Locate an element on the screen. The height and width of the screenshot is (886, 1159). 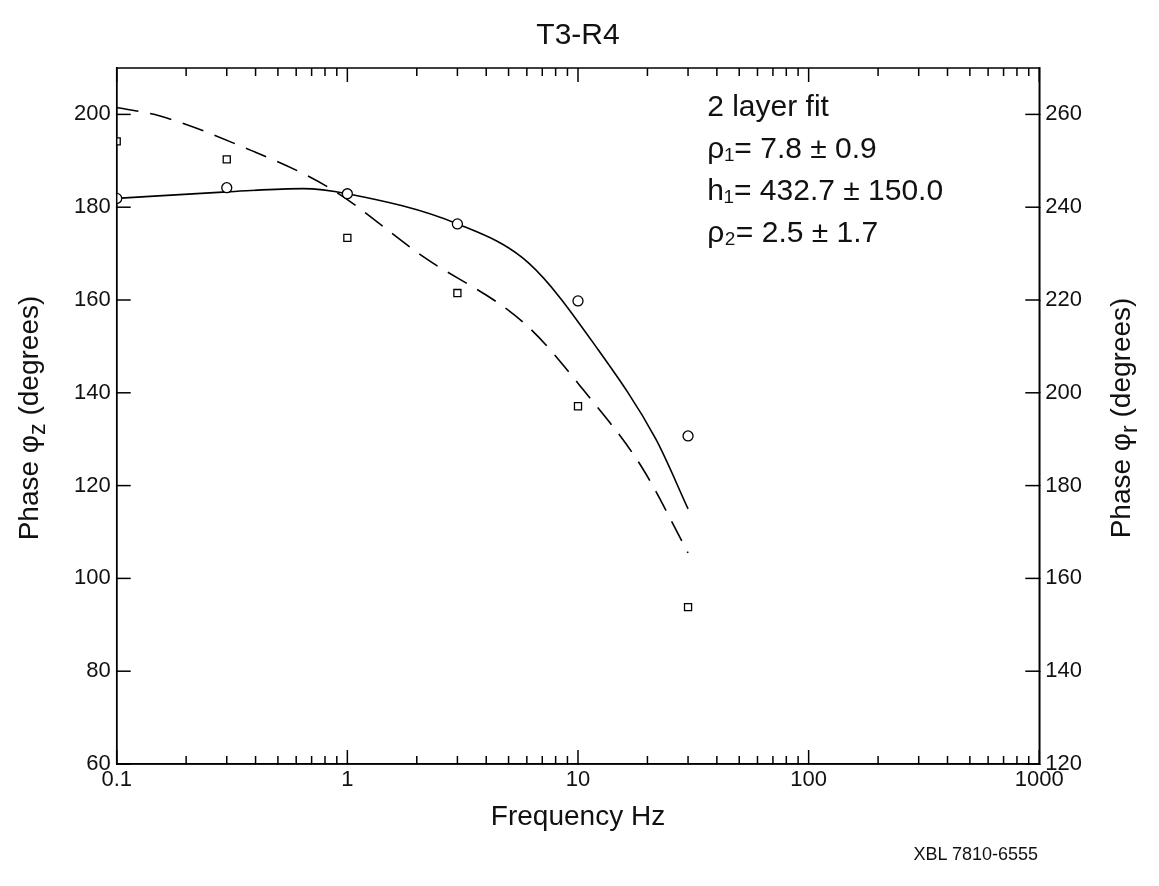
y-tick-label: 180 is located at coordinates (92, 206).